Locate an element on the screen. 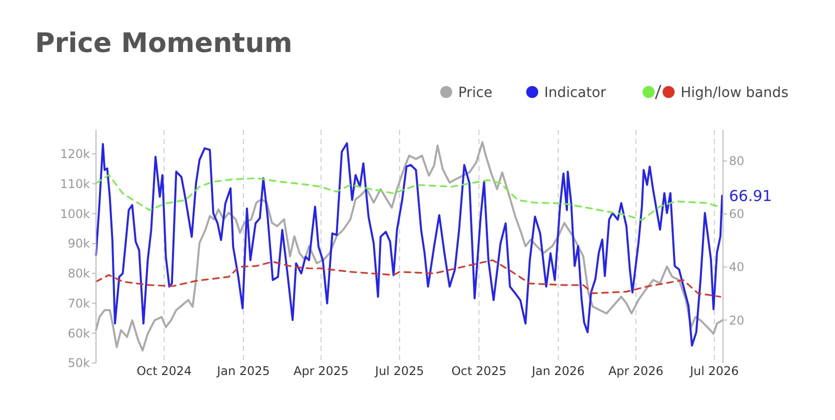 This screenshot has width=835, height=420. y-tick-label: 50k is located at coordinates (79, 363).